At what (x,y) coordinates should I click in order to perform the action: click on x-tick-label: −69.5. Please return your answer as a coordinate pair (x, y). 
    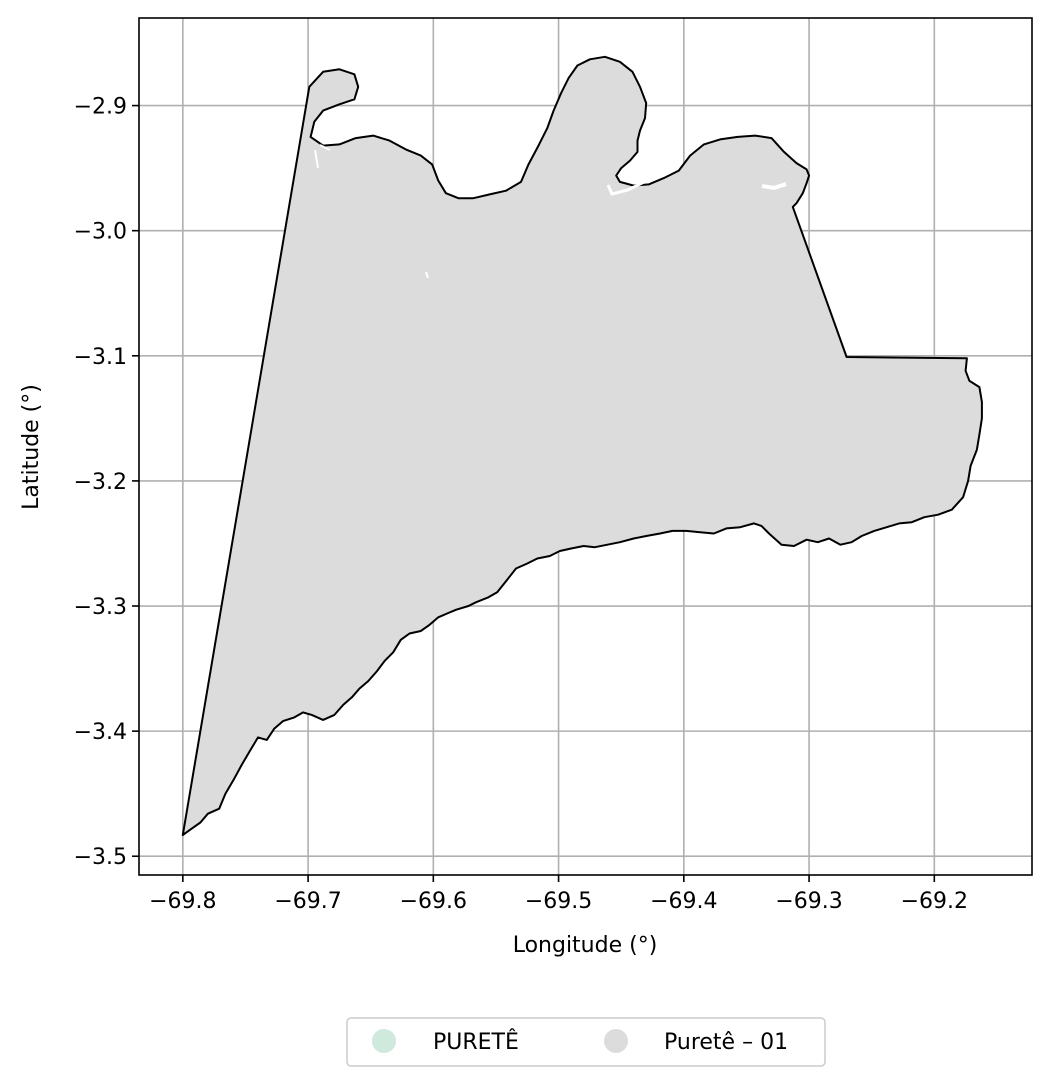
    Looking at the image, I should click on (558, 901).